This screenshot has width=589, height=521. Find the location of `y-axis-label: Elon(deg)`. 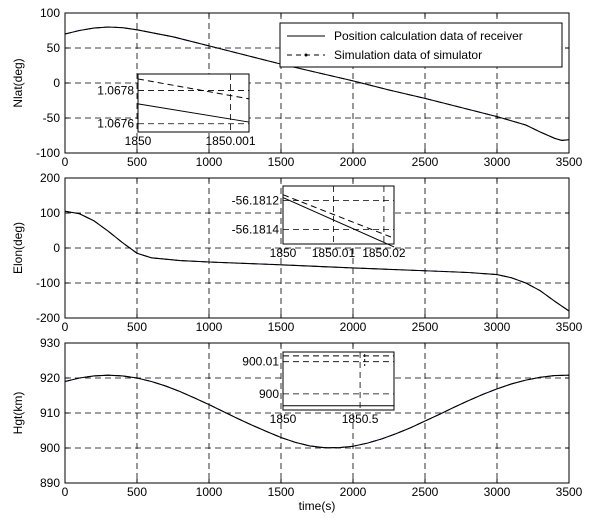

y-axis-label: Elon(deg) is located at coordinates (18, 248).